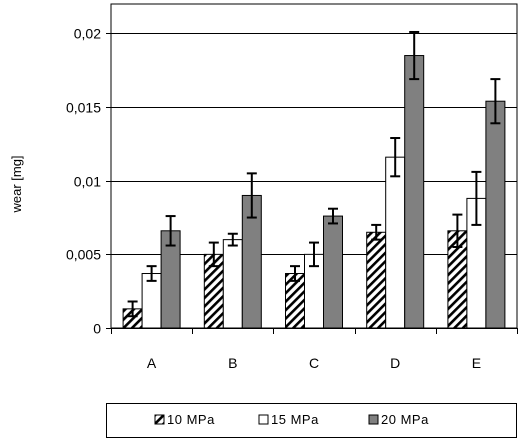 The image size is (522, 440). What do you see at coordinates (152, 363) in the screenshot?
I see `x-tick-label: A` at bounding box center [152, 363].